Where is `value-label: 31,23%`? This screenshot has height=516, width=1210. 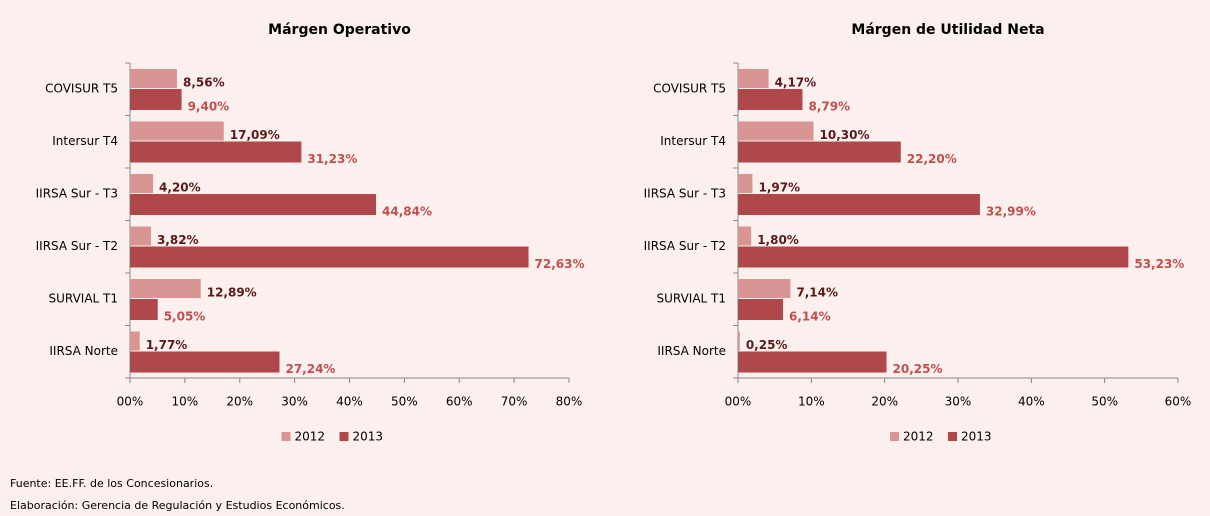
value-label: 31,23% is located at coordinates (332, 159).